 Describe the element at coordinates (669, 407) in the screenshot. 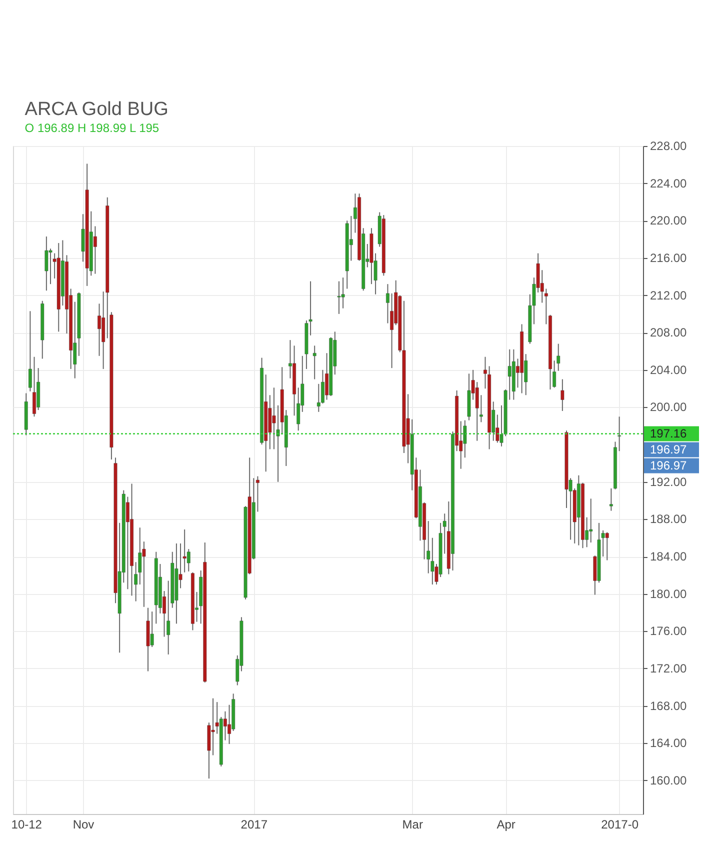

I see `y-tick-label: 200.00` at that location.